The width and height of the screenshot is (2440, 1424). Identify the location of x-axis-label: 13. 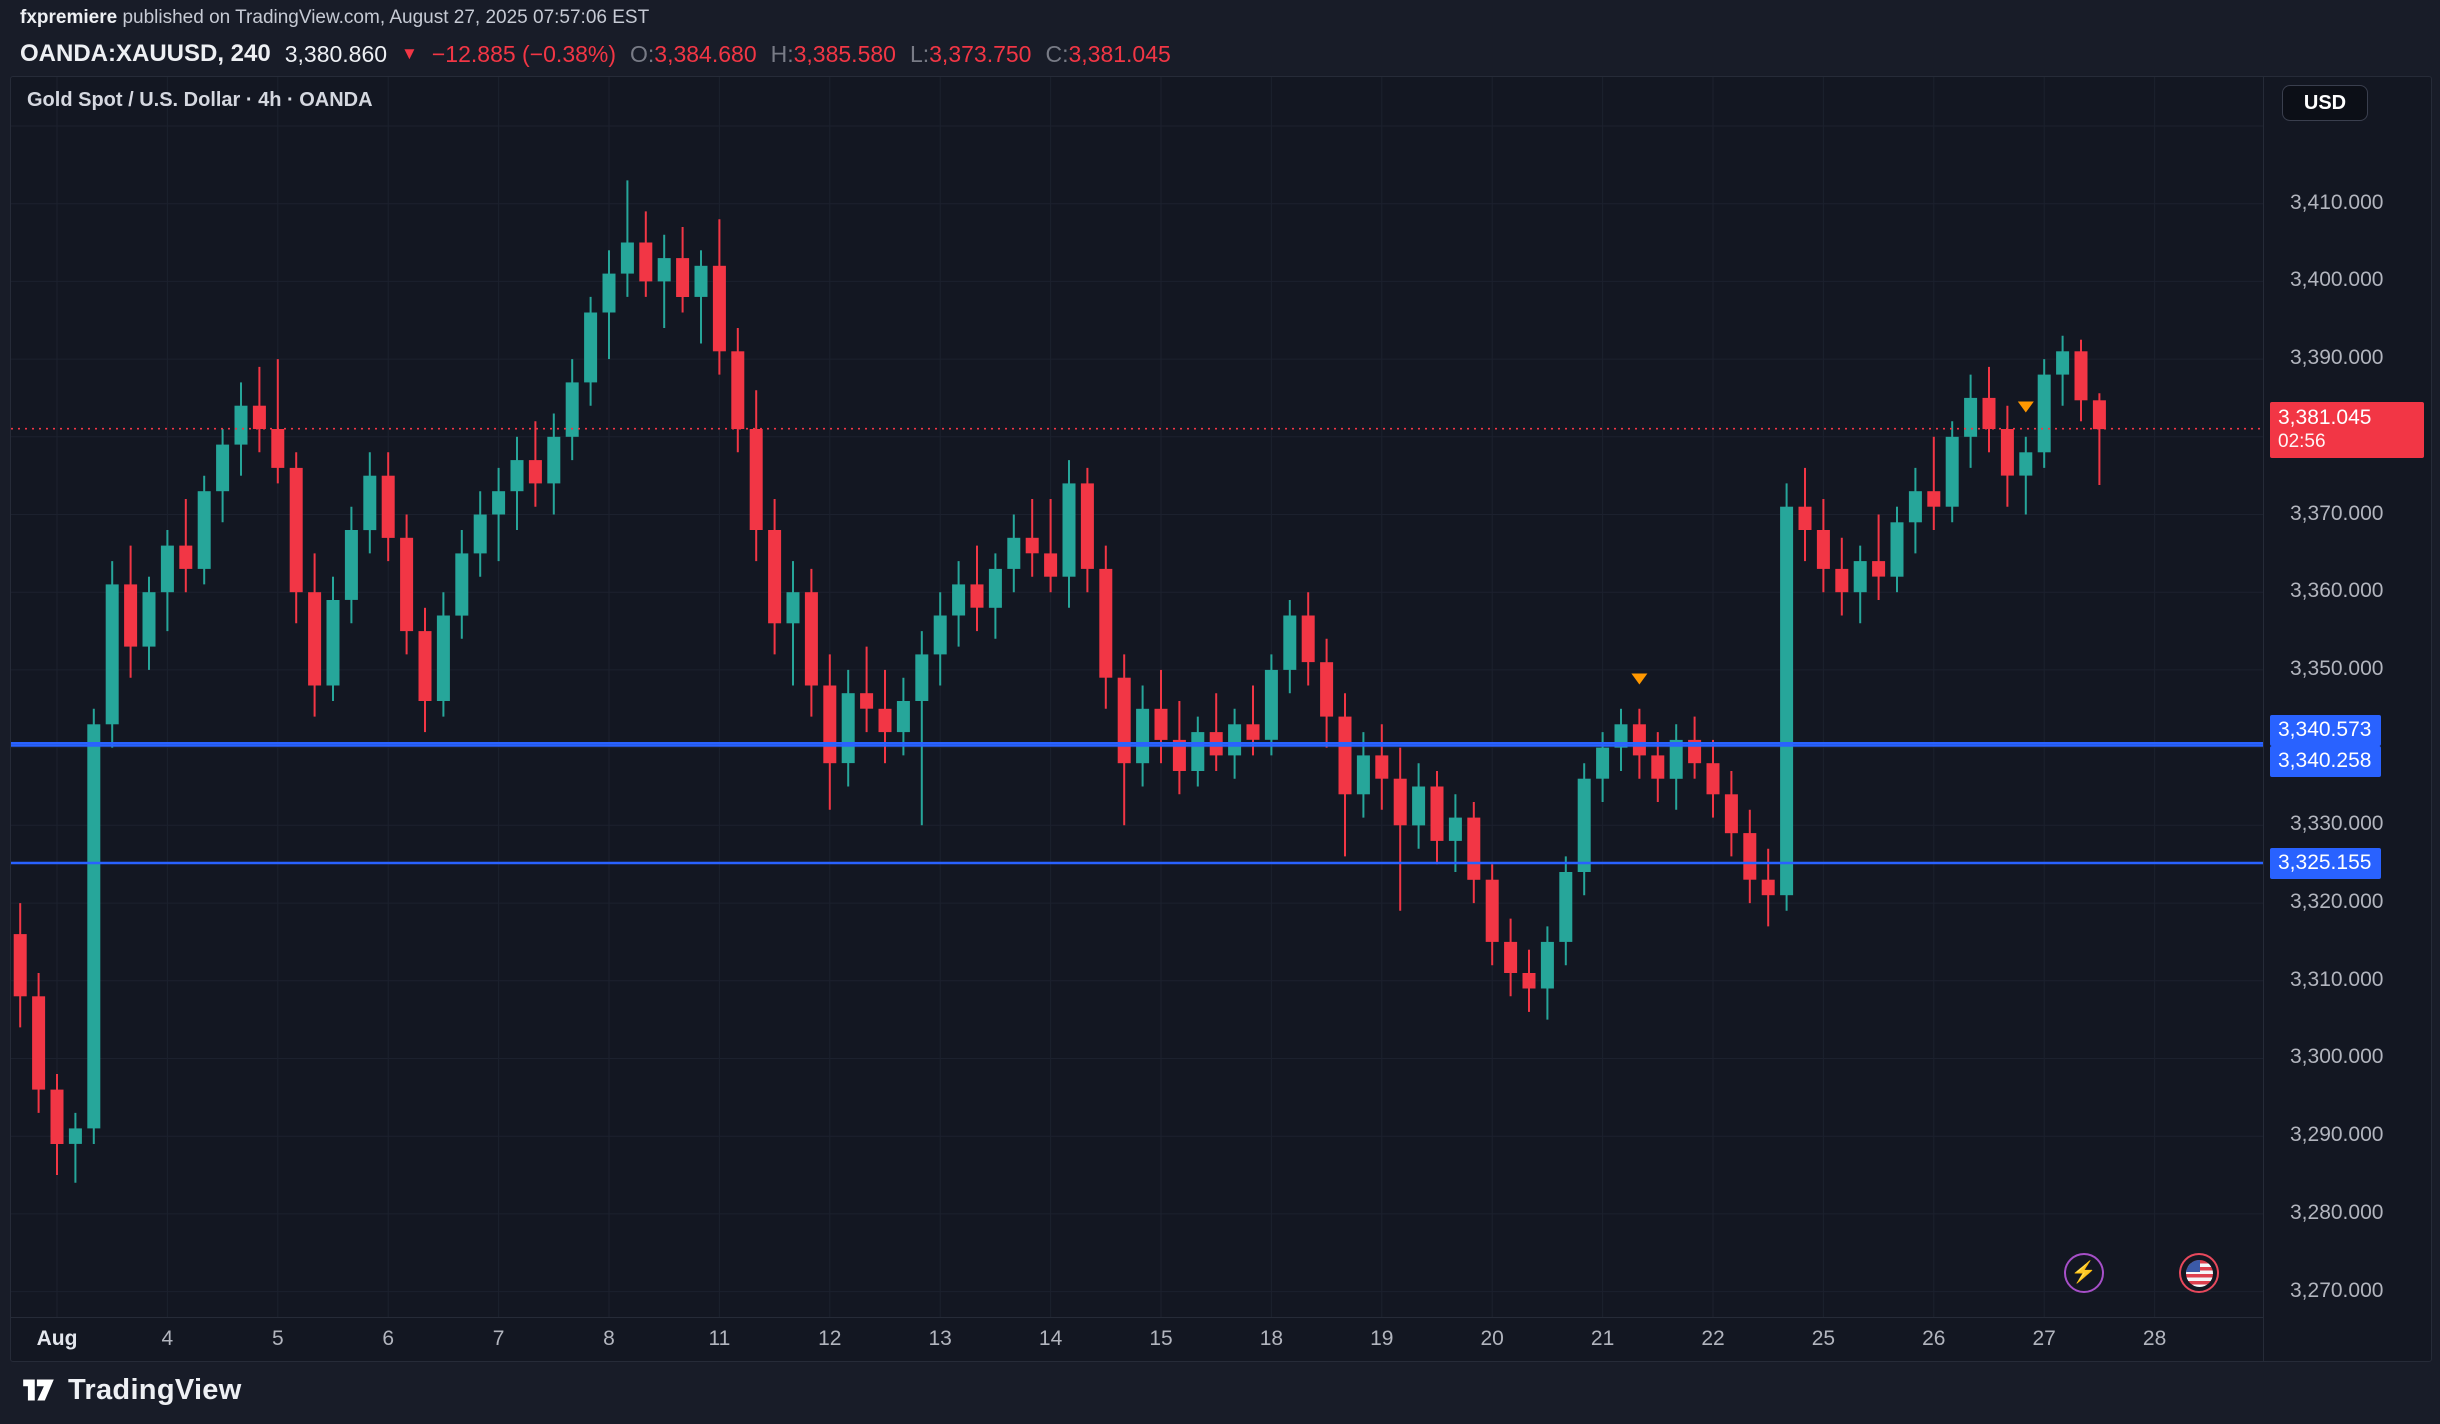
(940, 1338).